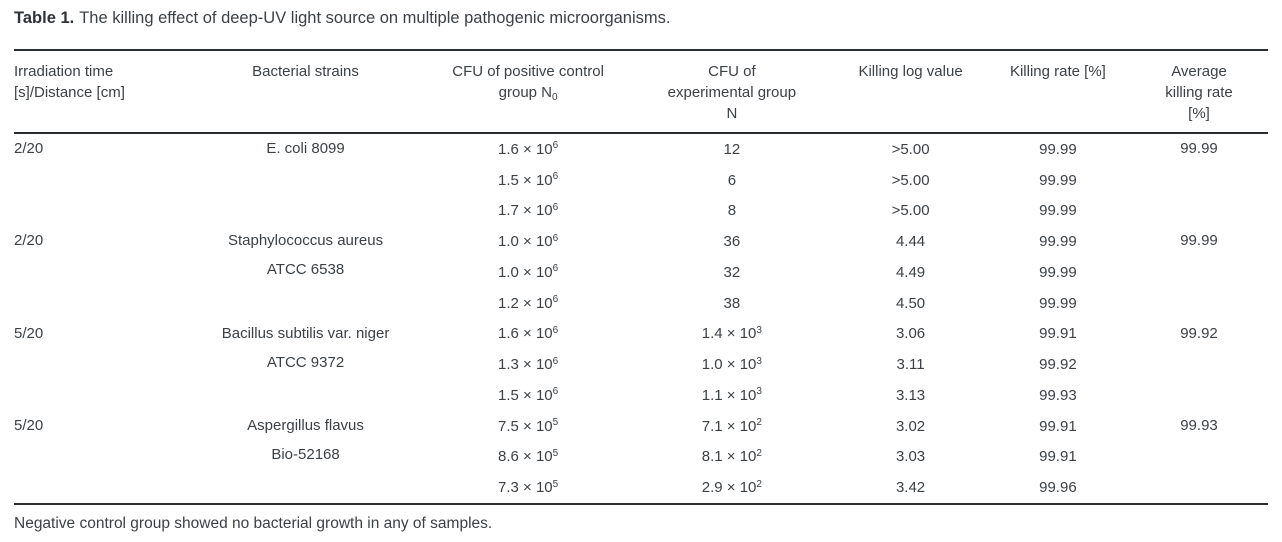 The image size is (1282, 542). What do you see at coordinates (1058, 365) in the screenshot?
I see `cell-killing-rate: 99.92` at bounding box center [1058, 365].